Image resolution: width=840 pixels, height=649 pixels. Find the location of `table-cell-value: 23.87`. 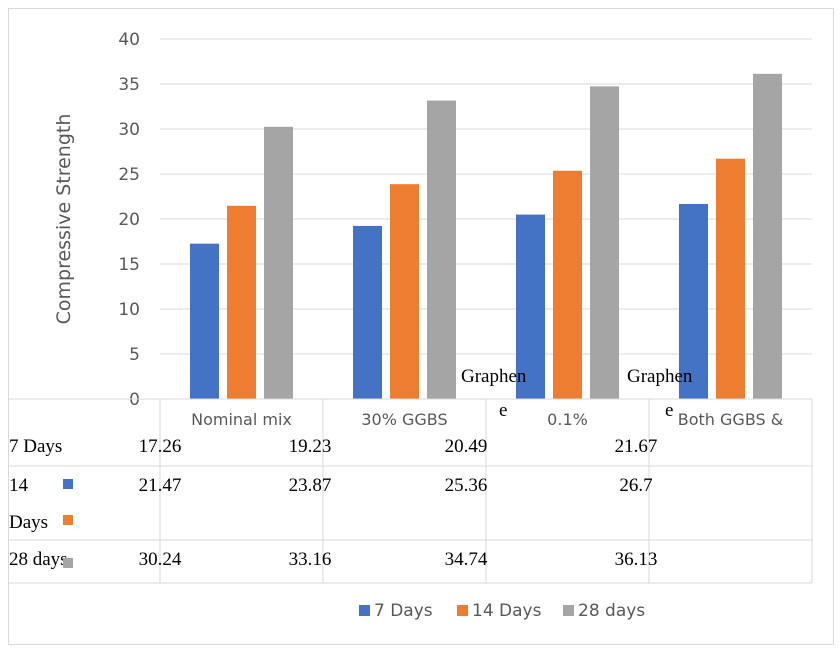

table-cell-value: 23.87 is located at coordinates (310, 485).